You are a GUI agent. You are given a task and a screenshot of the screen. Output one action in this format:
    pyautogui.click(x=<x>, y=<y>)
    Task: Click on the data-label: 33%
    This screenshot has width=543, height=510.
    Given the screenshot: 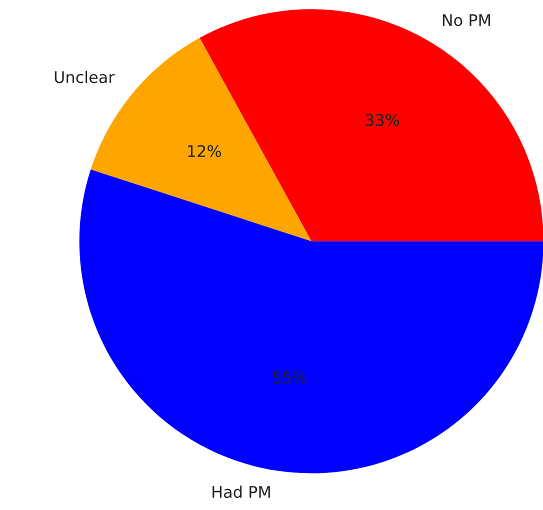 What is the action you would take?
    pyautogui.click(x=383, y=120)
    